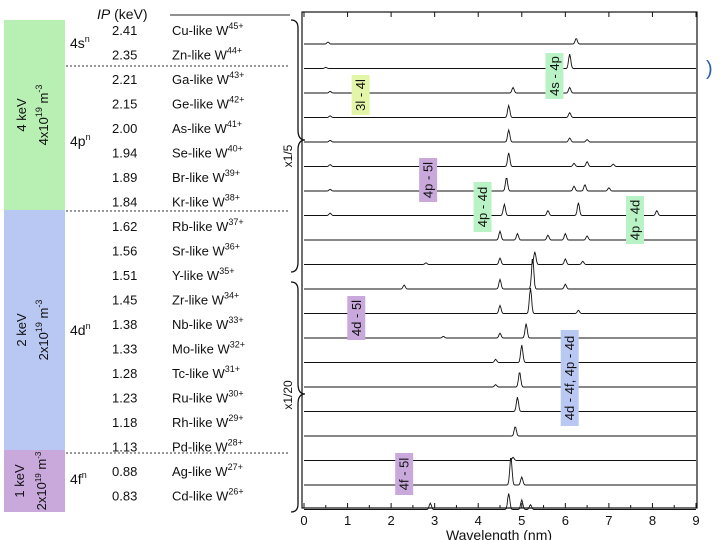 The image size is (720, 540). I want to click on ip-value: 1.89, so click(124, 177).